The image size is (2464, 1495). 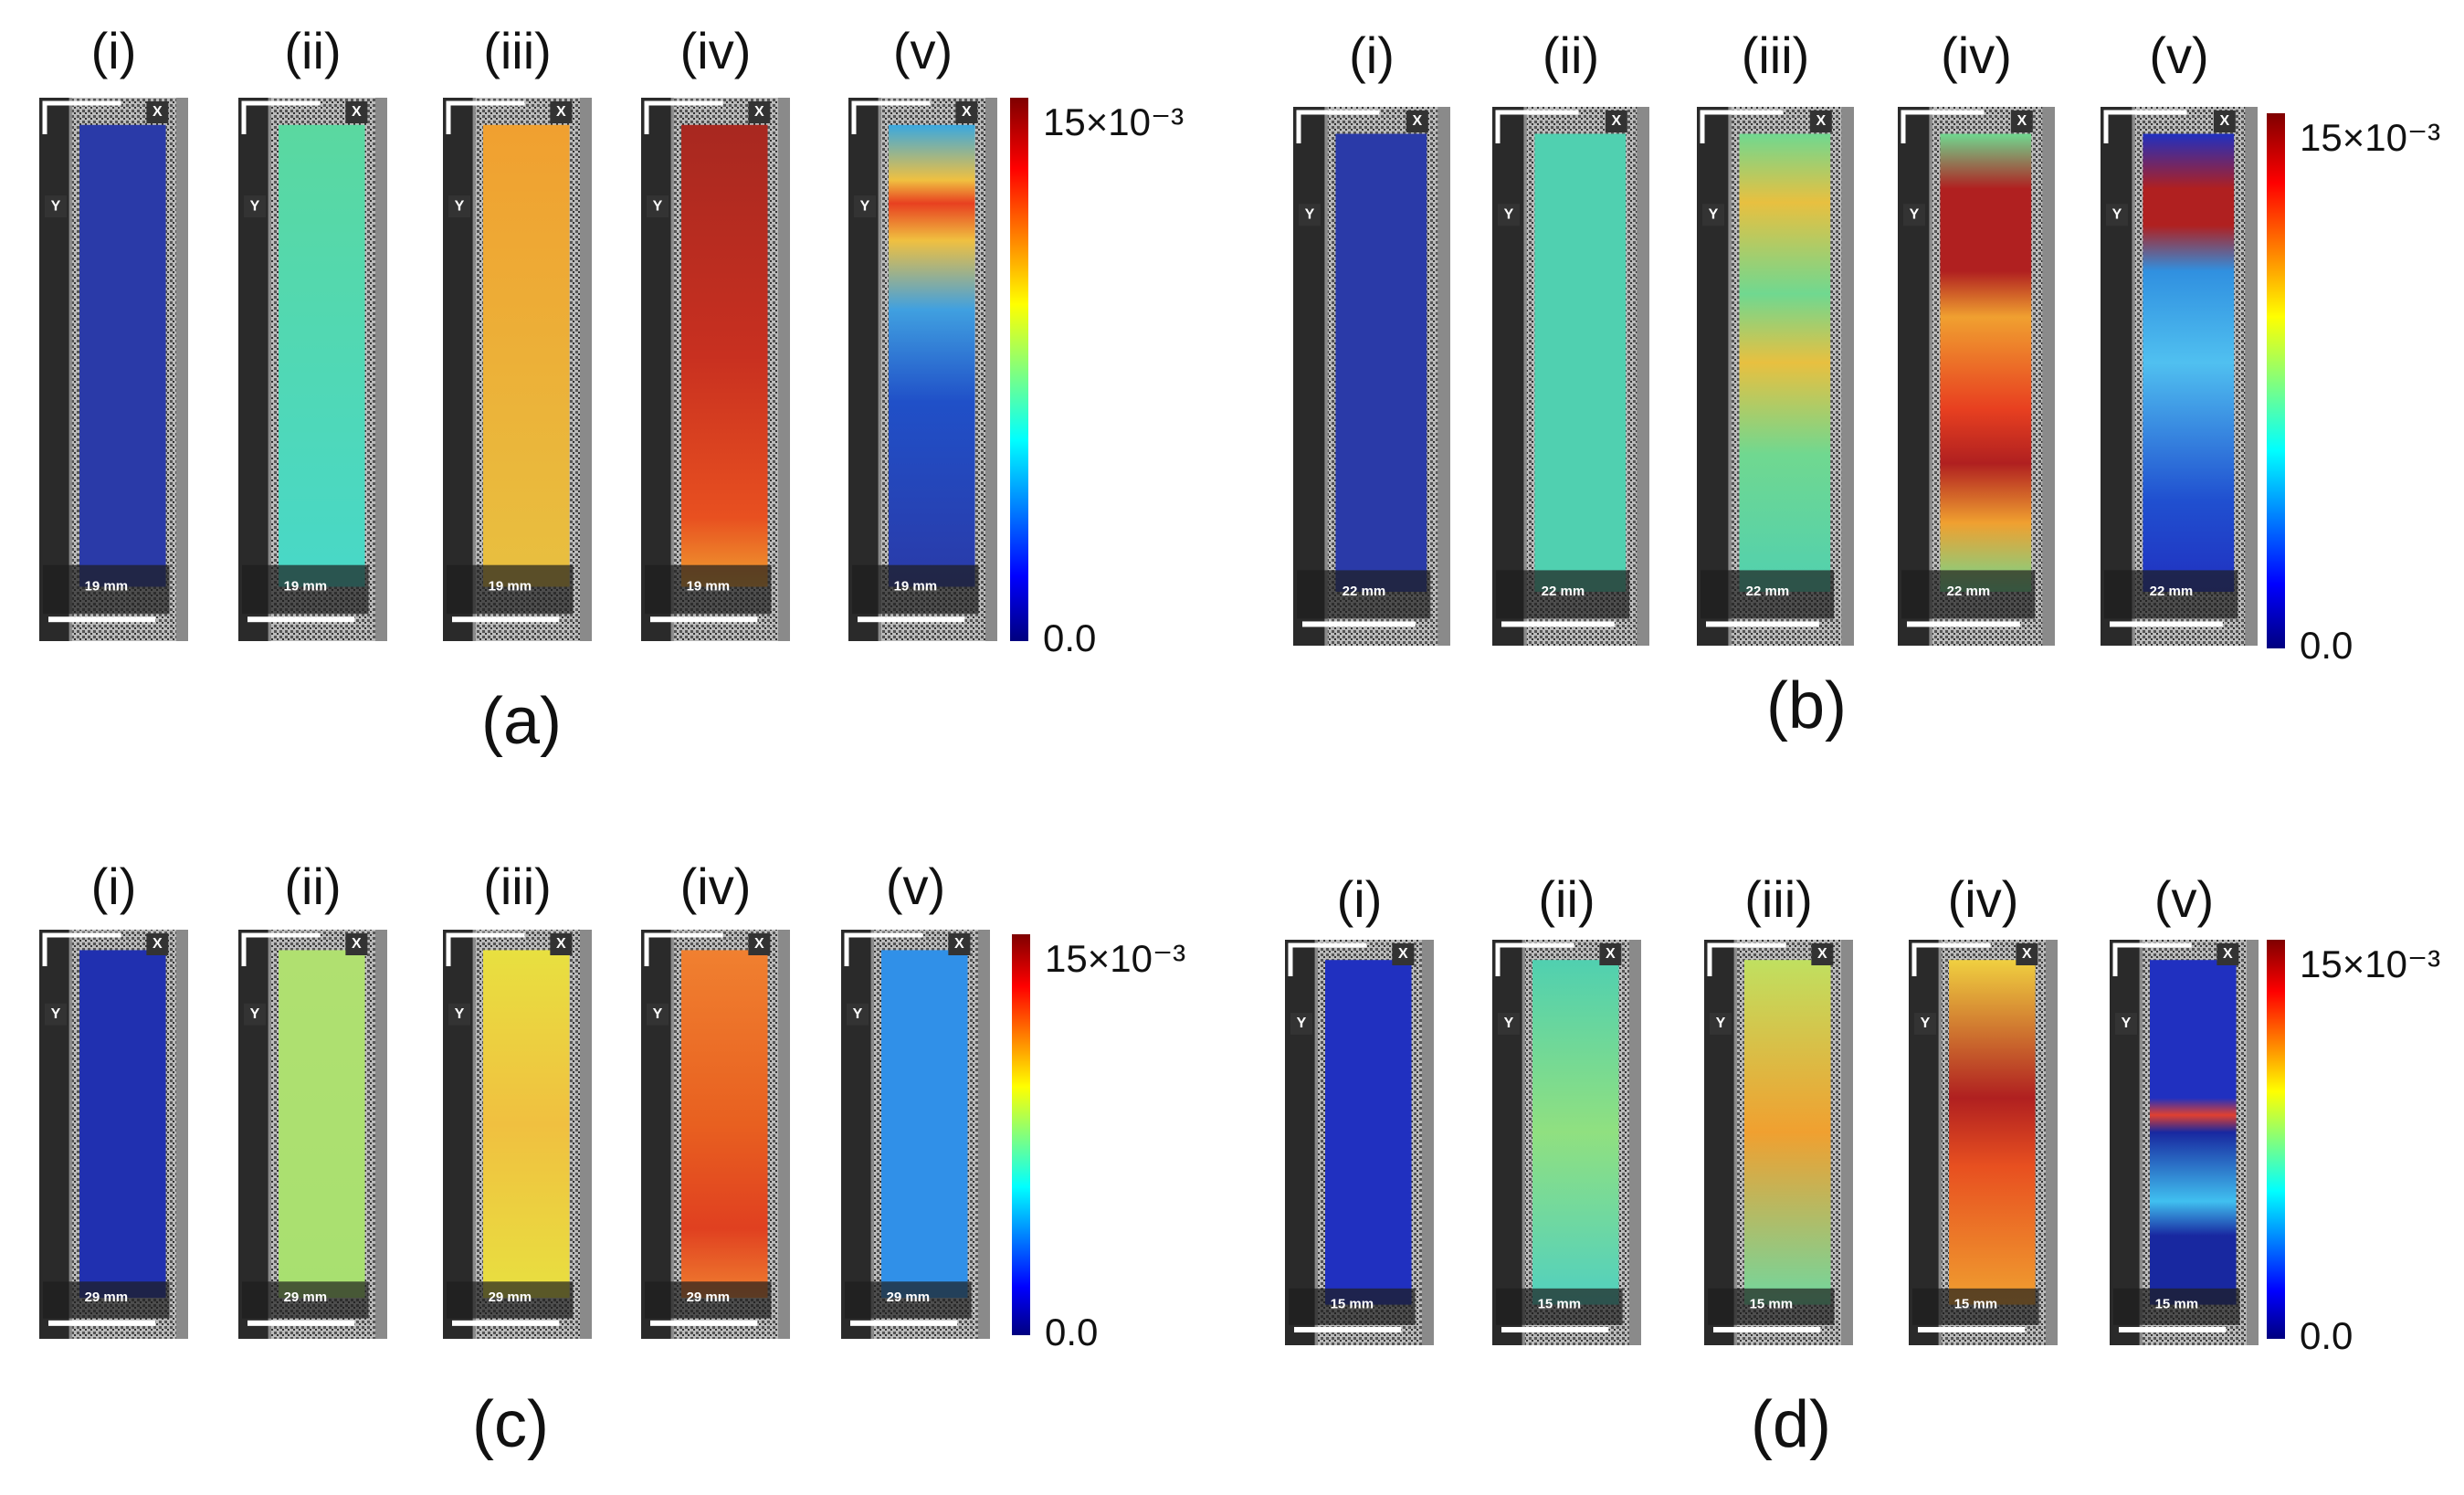 I want to click on subpanel-label: (iv), so click(x=716, y=50).